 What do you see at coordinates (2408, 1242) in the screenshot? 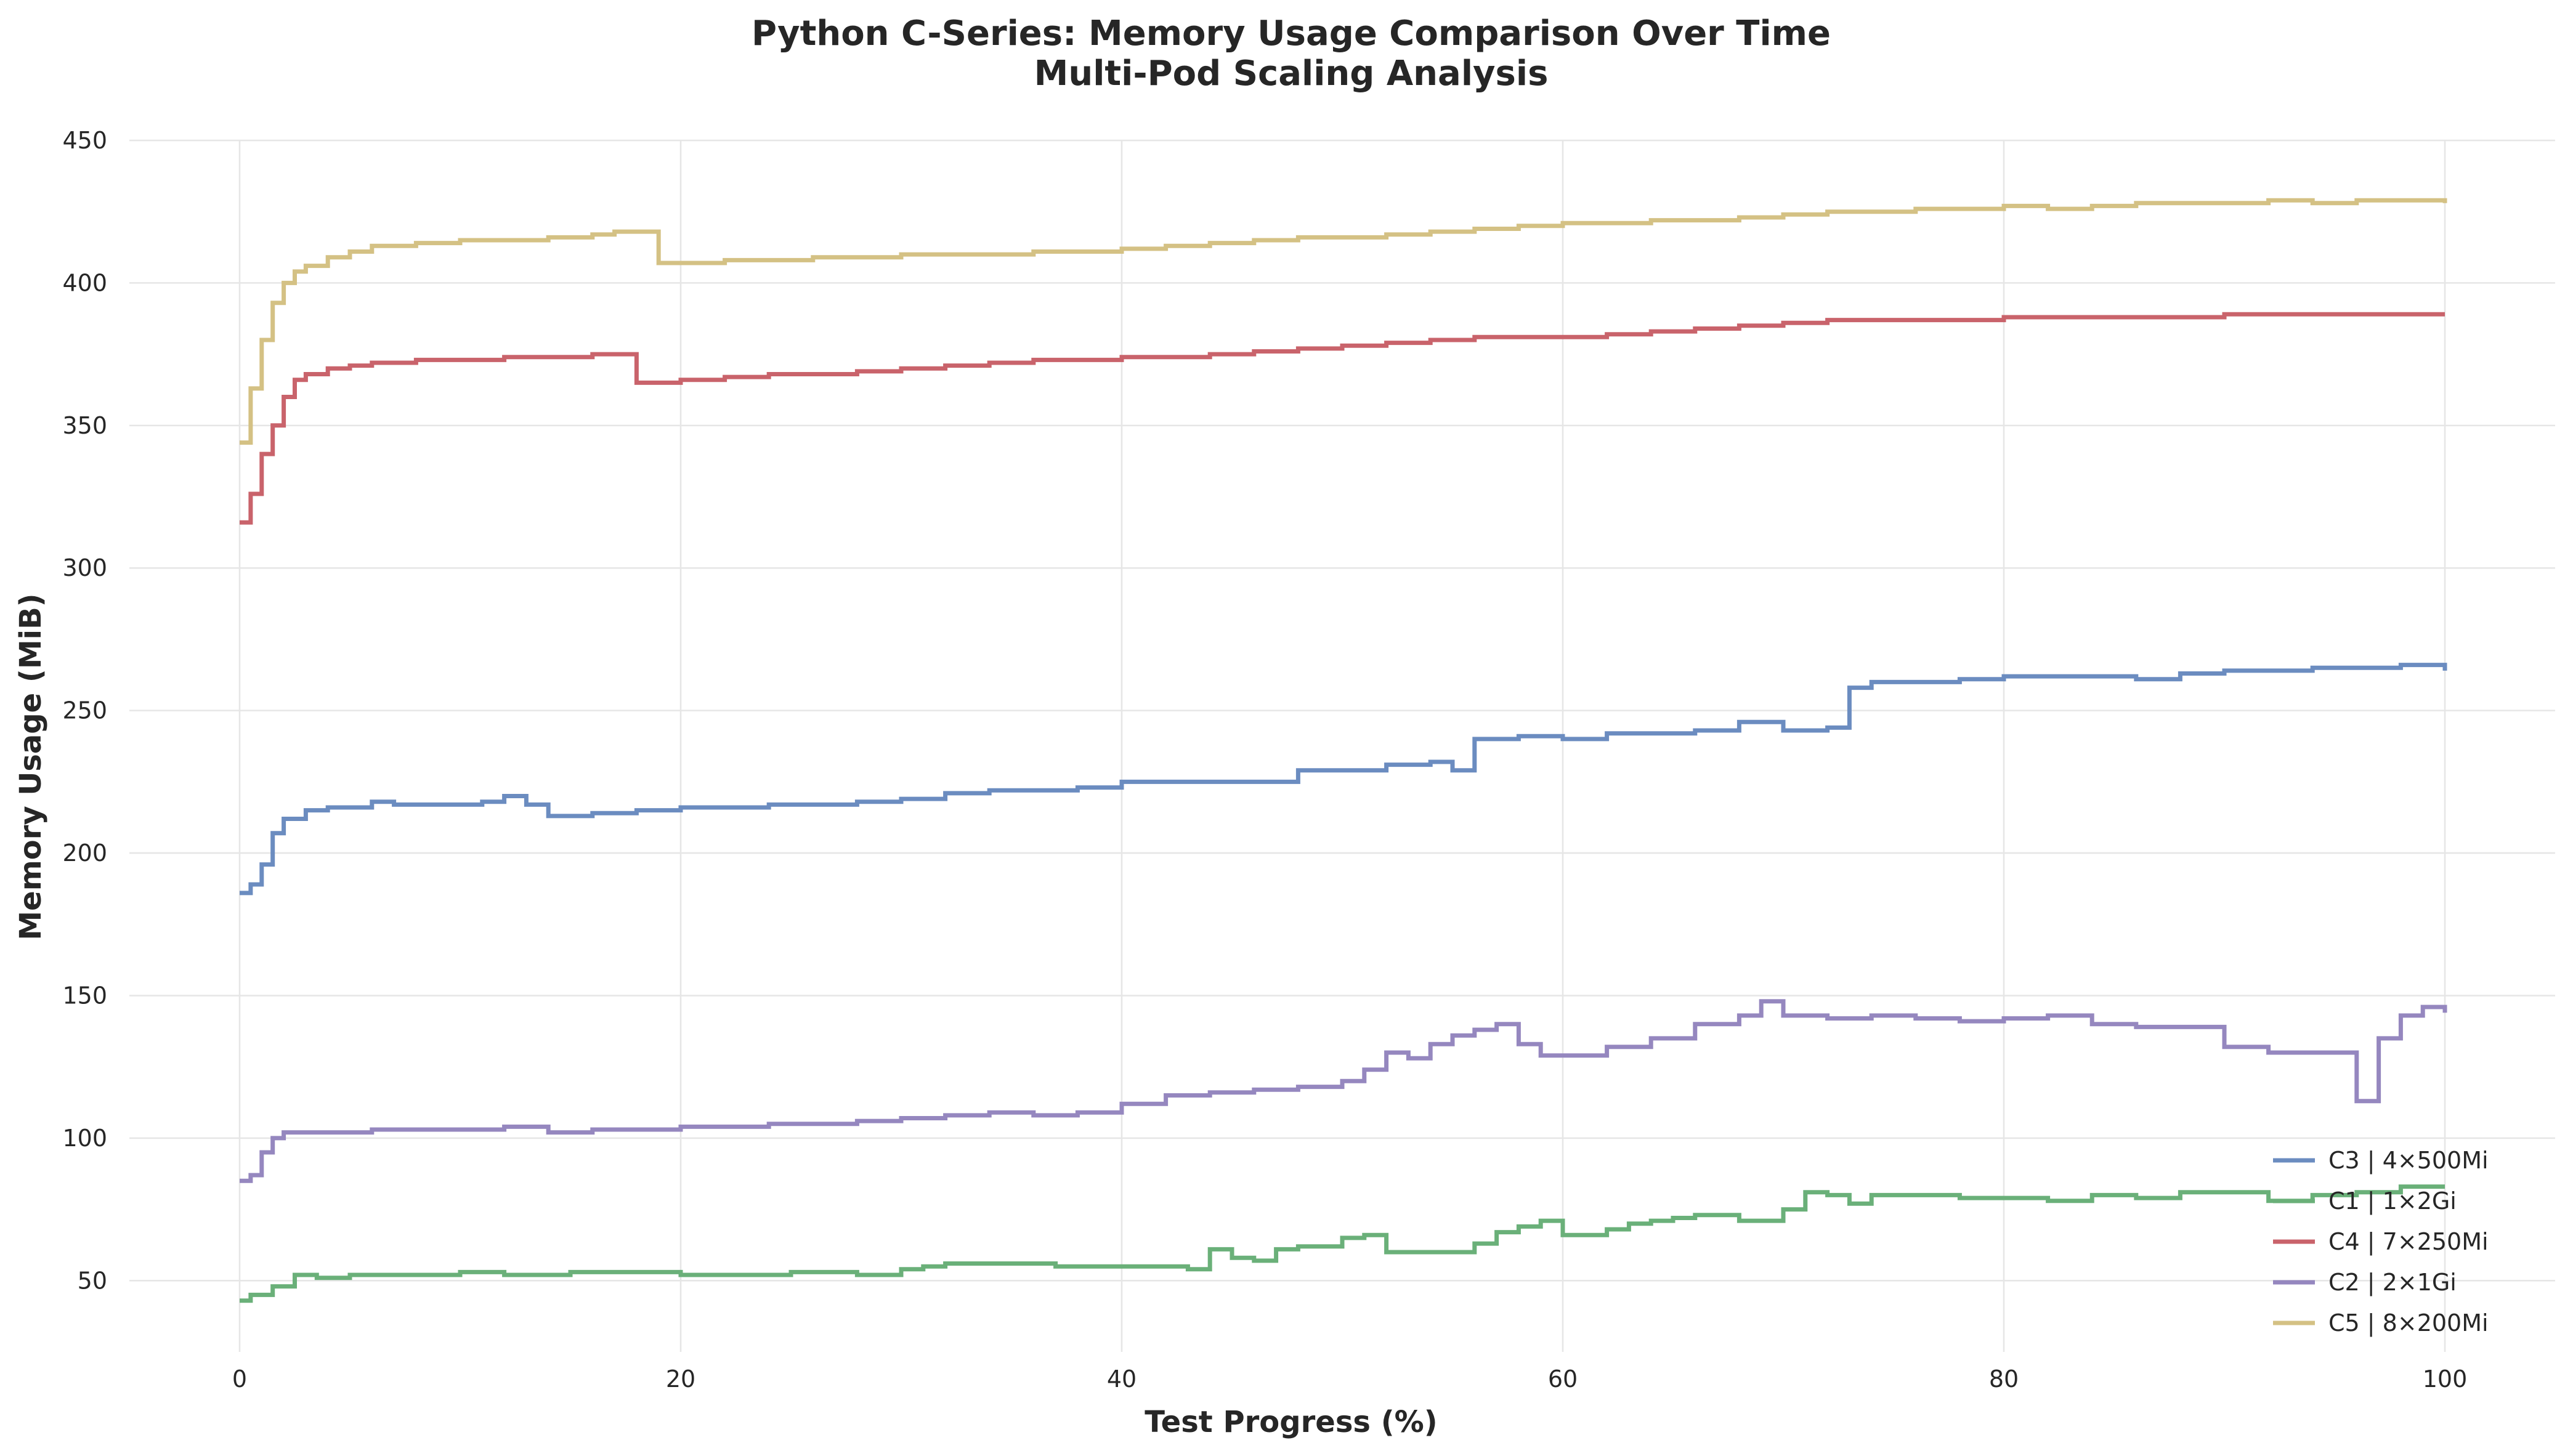
I see `legend-label-c4: C4 | 7×250Mi` at bounding box center [2408, 1242].